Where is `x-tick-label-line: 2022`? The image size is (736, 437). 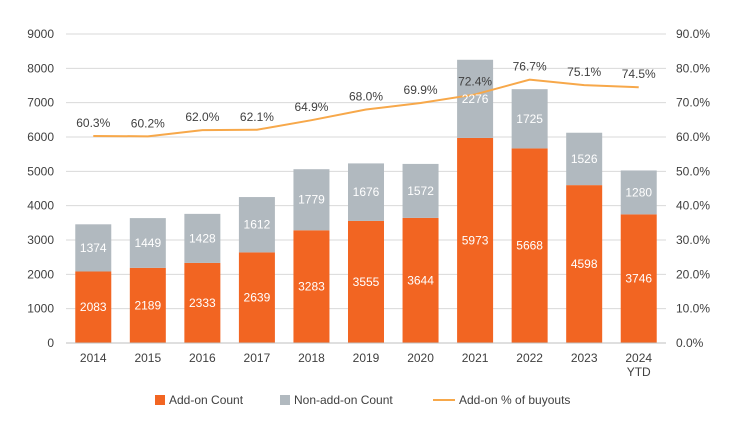 x-tick-label-line: 2022 is located at coordinates (529, 358).